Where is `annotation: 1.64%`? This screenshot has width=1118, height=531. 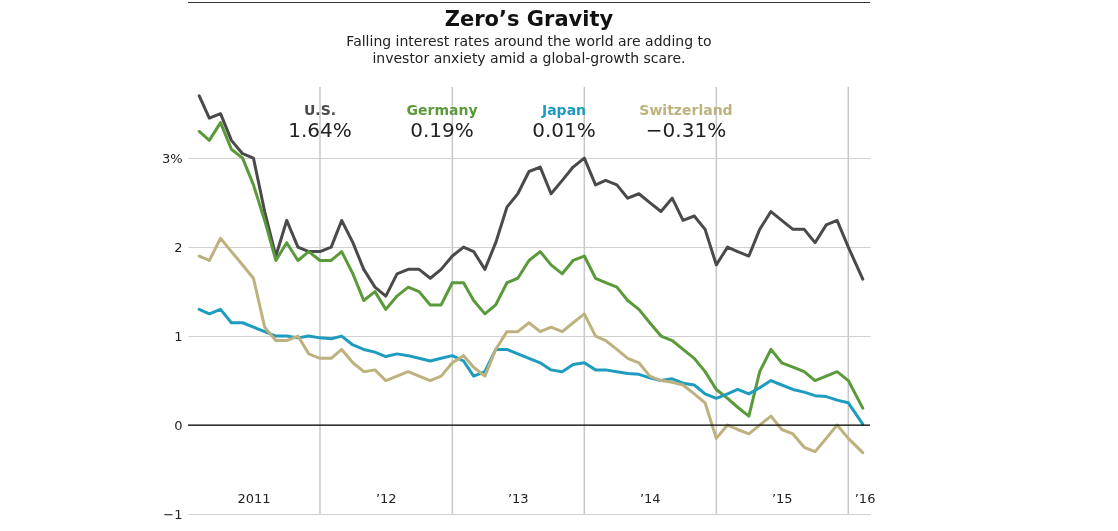
annotation: 1.64% is located at coordinates (320, 130).